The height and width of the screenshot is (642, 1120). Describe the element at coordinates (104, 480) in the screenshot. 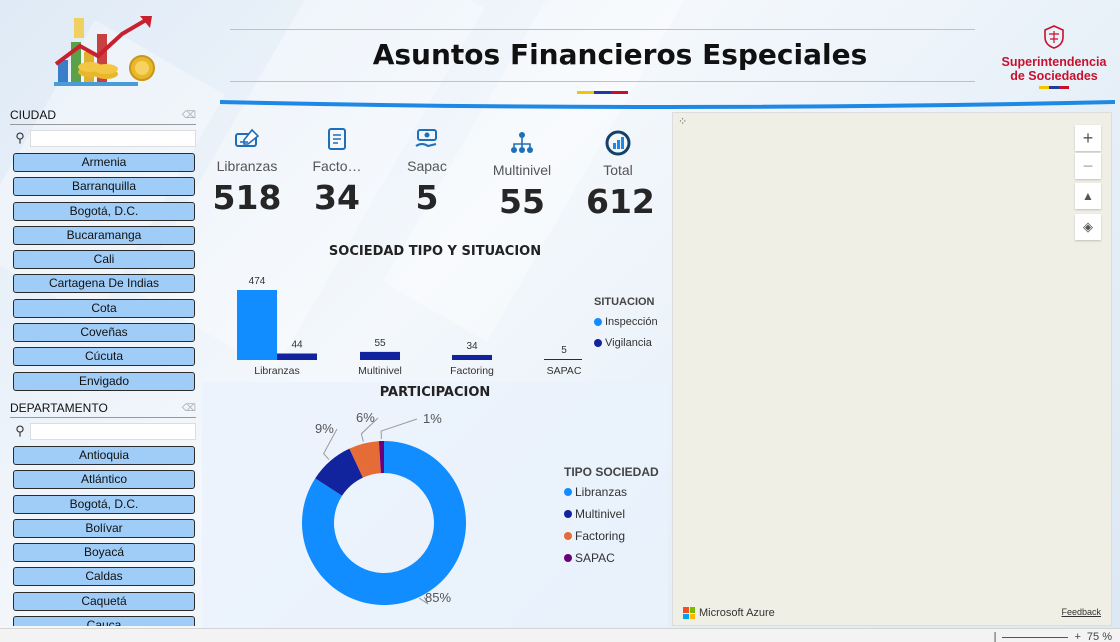

I see `departamento-chip: Atlántico` at that location.